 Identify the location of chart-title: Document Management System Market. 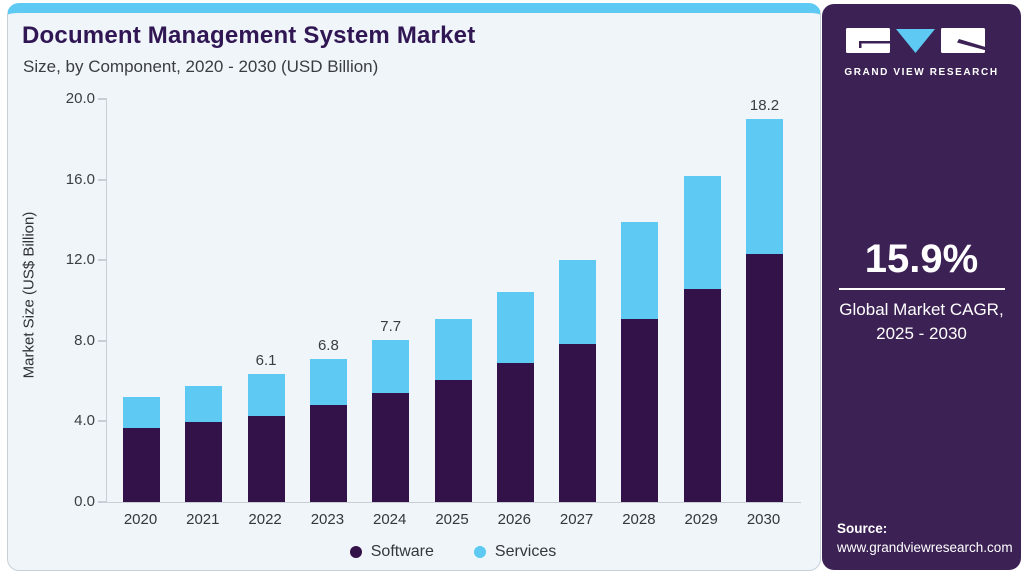
(249, 35).